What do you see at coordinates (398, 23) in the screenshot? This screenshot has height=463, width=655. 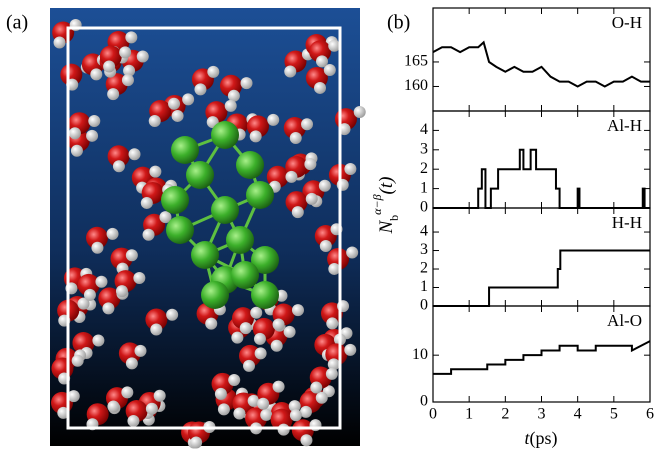 I see `panel-label: (b)` at bounding box center [398, 23].